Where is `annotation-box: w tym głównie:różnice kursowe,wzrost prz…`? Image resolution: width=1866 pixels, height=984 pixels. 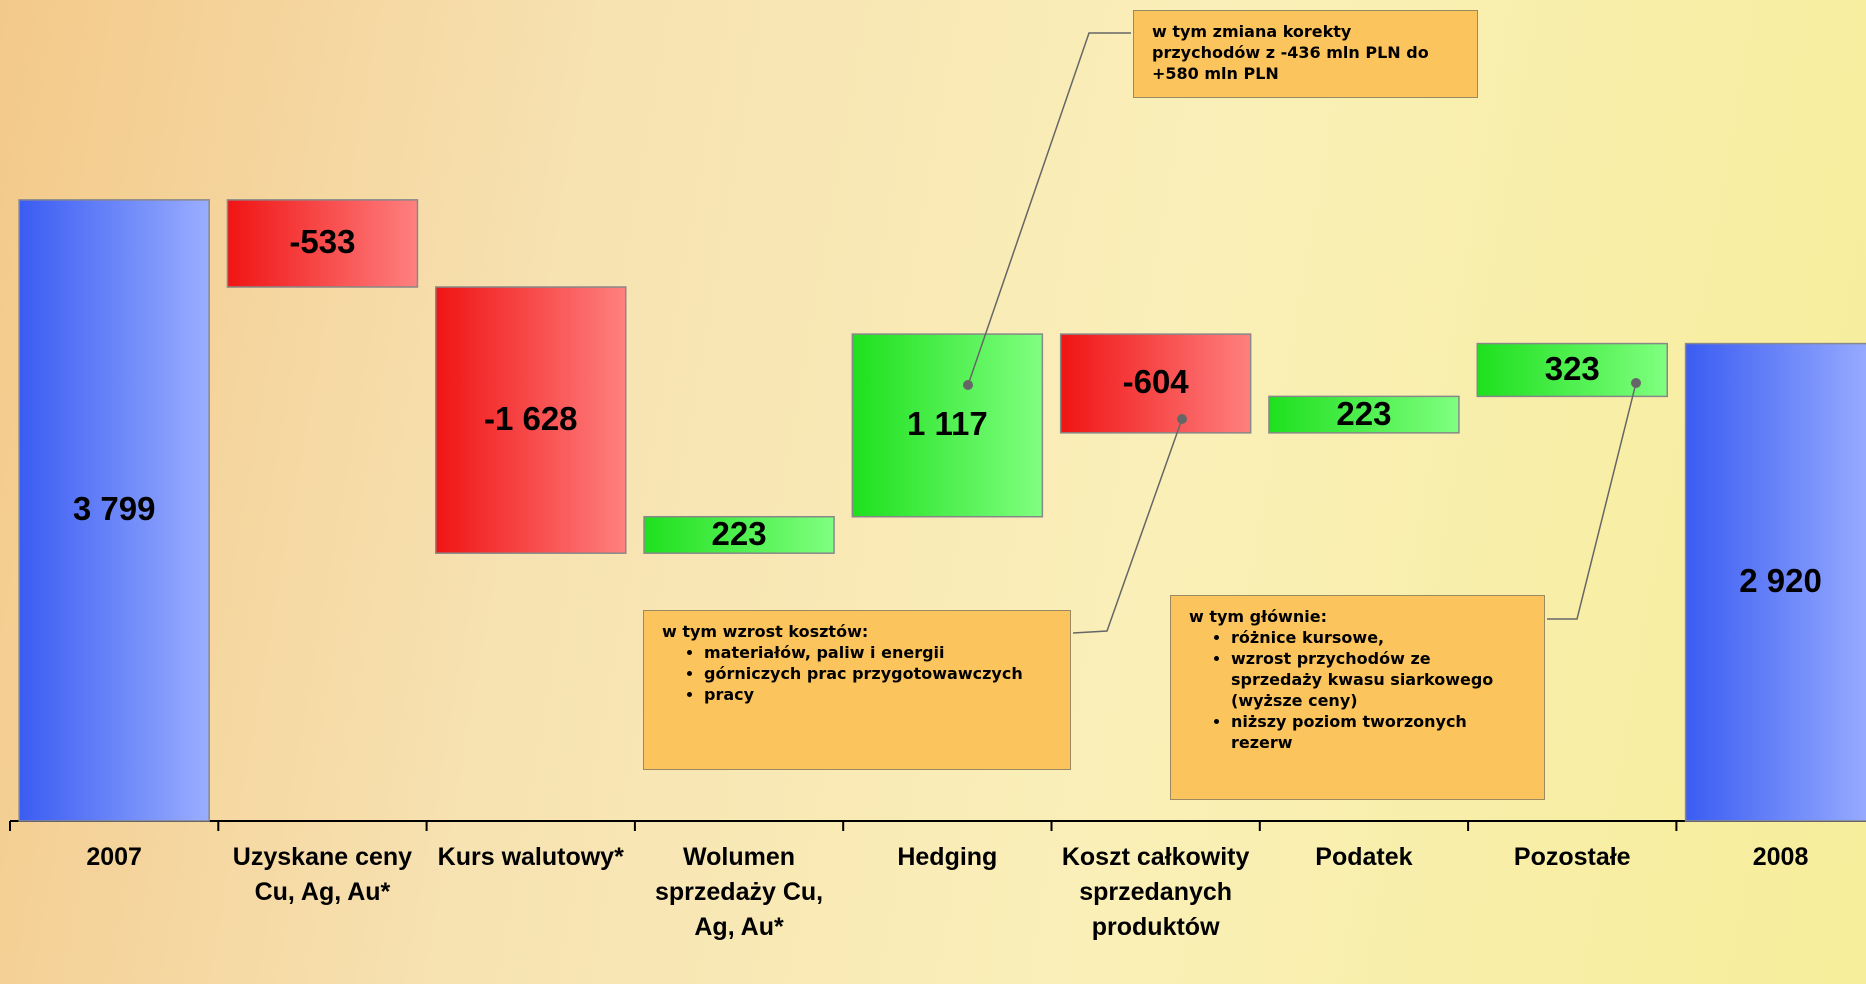
annotation-box: w tym głównie:różnice kursowe,wzrost prz… is located at coordinates (1357, 697).